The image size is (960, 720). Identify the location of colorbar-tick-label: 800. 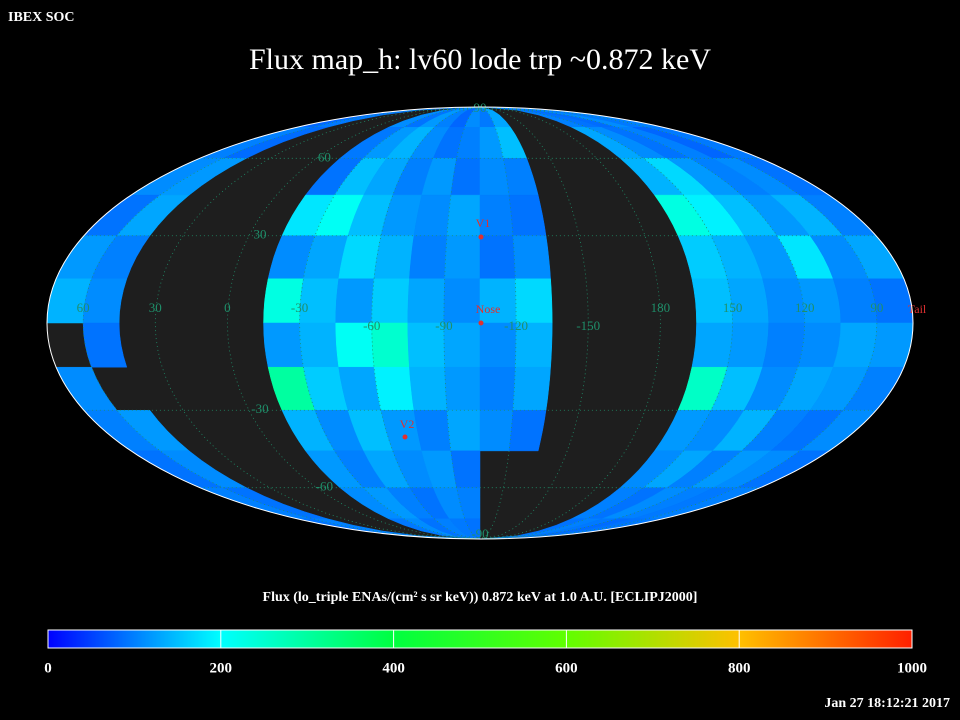
(739, 668).